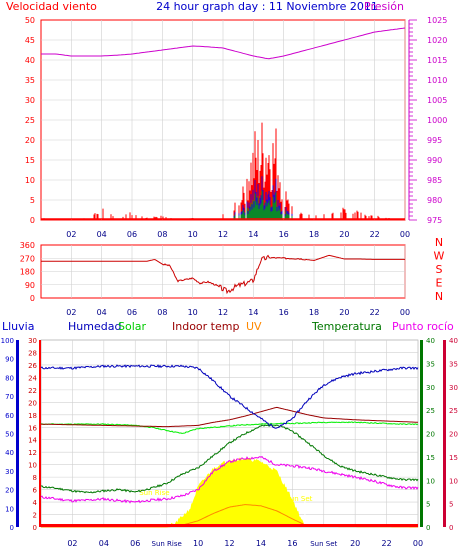  Describe the element at coordinates (32, 341) in the screenshot. I see `temp-axis-tick: 30` at that location.